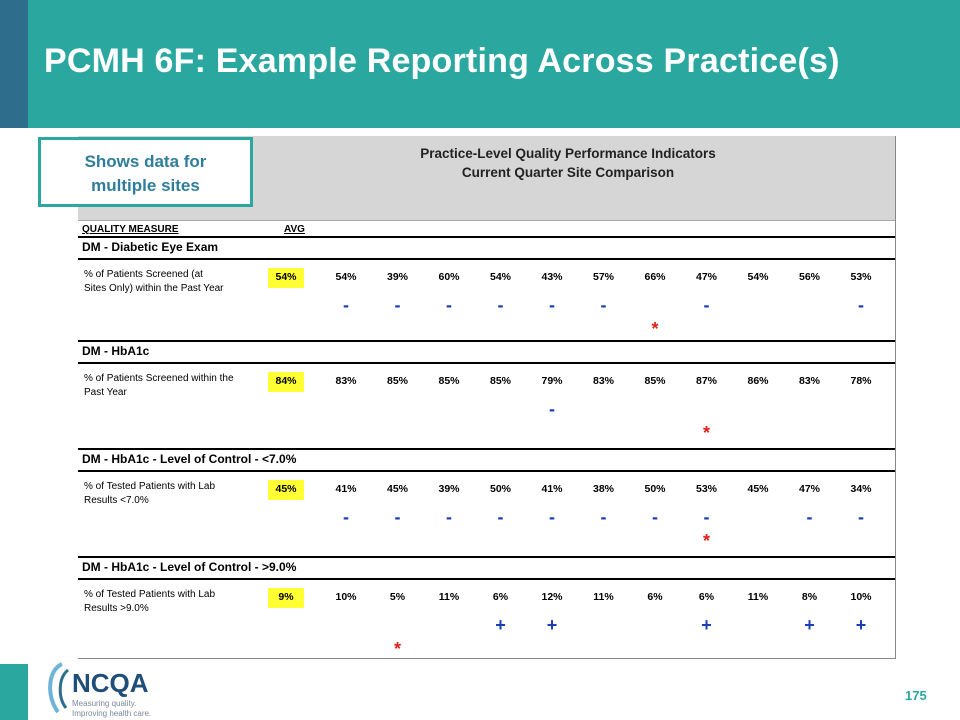 The width and height of the screenshot is (960, 720). Describe the element at coordinates (552, 277) in the screenshot. I see `site-value: 43%` at that location.